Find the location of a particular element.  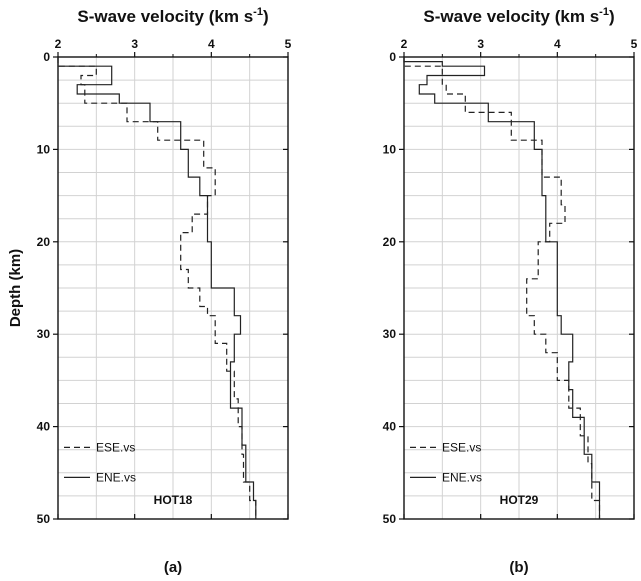

y-axis-label: Depth (km) is located at coordinates (15, 288).